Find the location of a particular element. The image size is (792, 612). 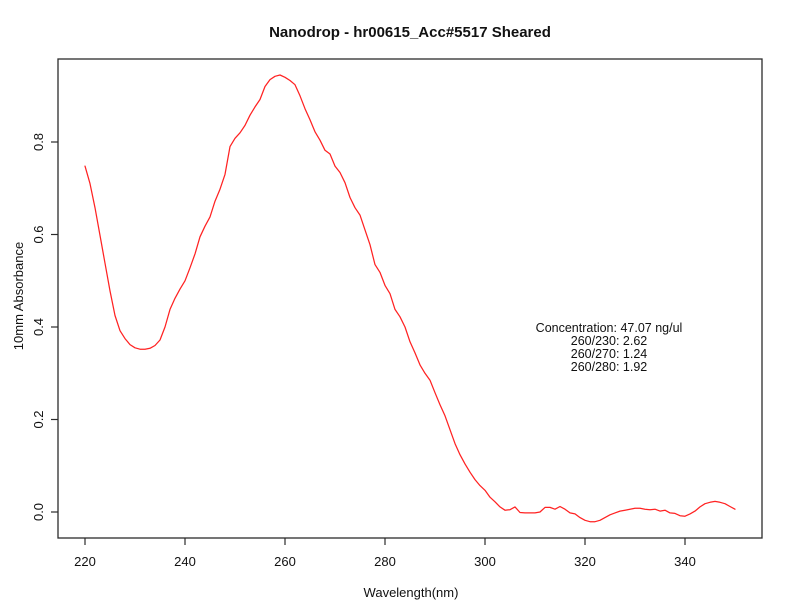

x-tick-label: 320 is located at coordinates (585, 561).